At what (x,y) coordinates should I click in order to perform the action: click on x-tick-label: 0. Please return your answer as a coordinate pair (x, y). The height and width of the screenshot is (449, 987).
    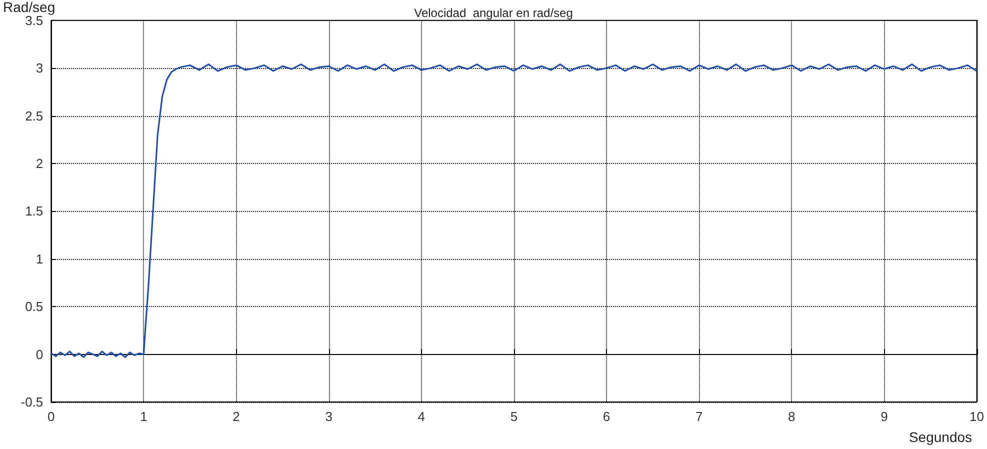
    Looking at the image, I should click on (51, 416).